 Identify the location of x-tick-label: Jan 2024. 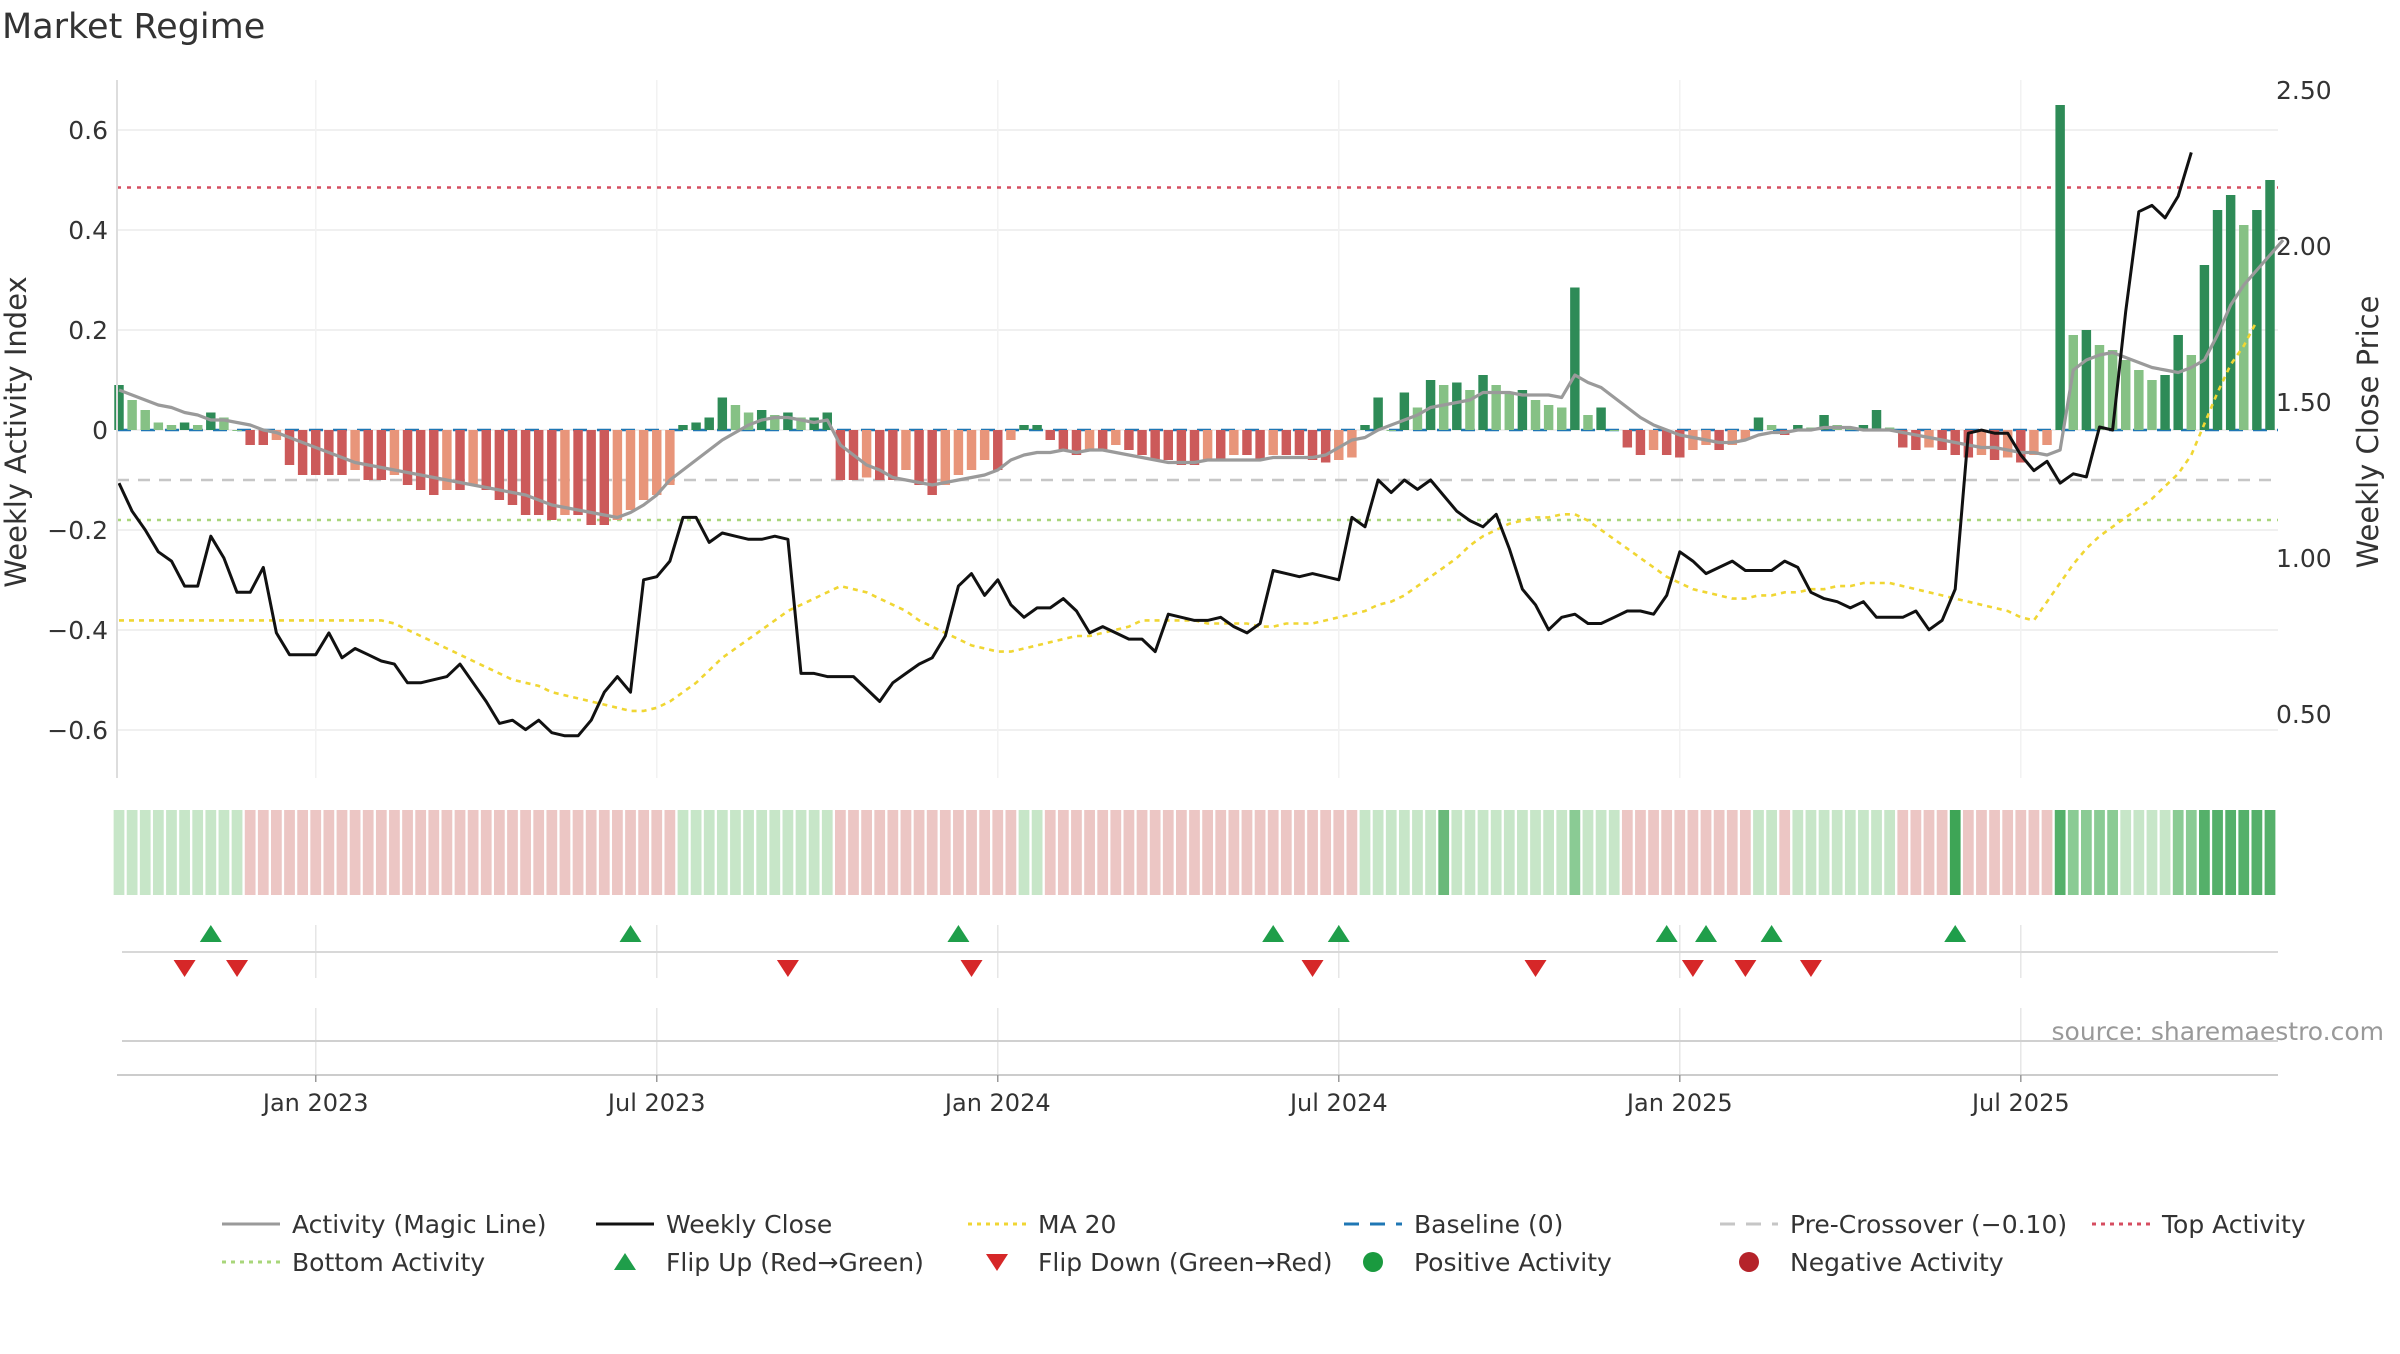
(997, 1103).